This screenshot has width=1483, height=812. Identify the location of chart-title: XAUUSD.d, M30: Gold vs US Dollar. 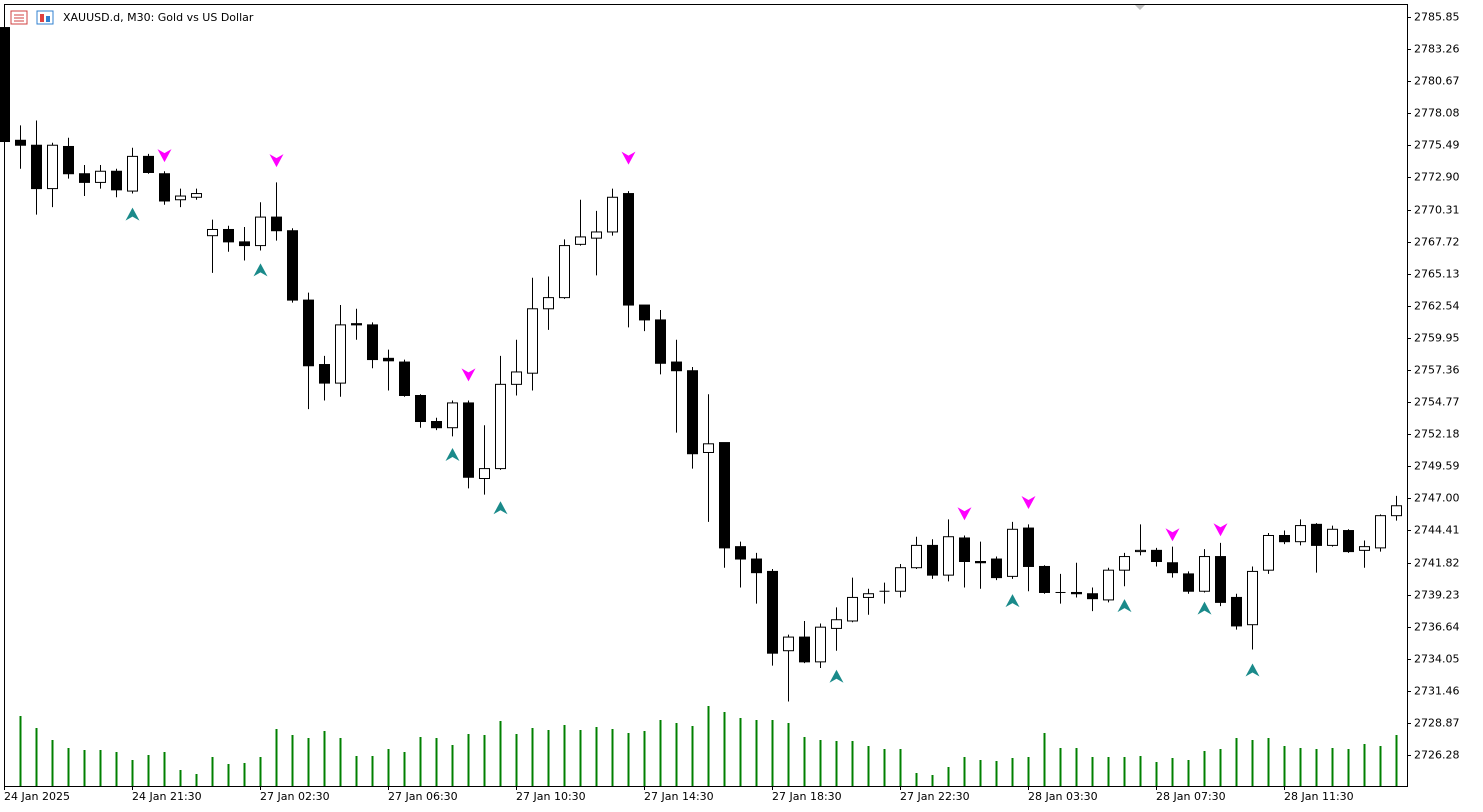
(158, 17).